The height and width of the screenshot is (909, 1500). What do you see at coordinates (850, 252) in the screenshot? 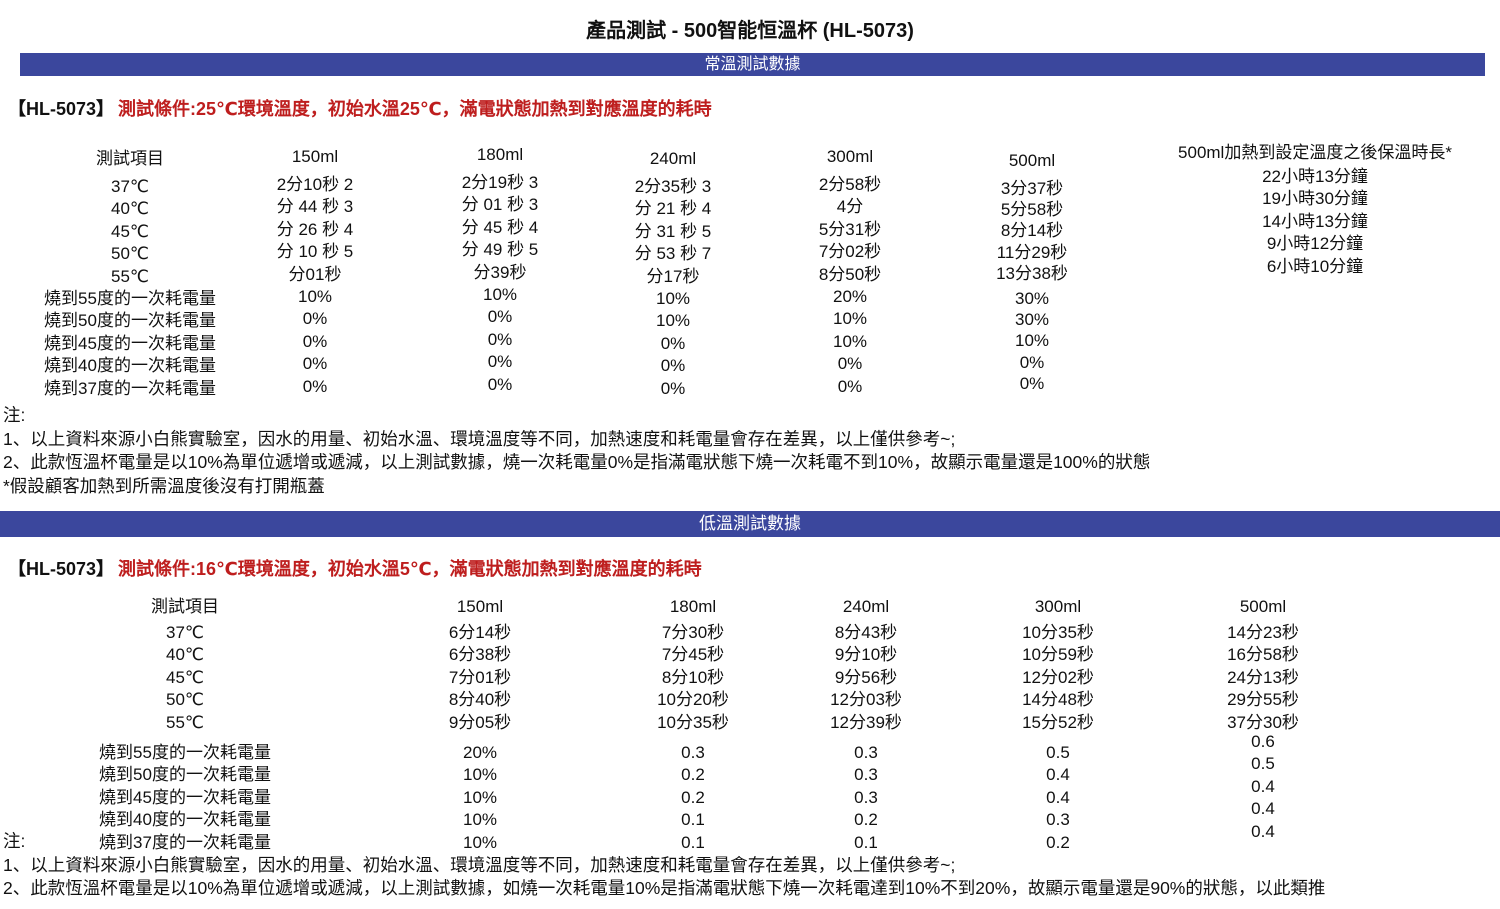
I see `table-cell: 7分02秒` at bounding box center [850, 252].